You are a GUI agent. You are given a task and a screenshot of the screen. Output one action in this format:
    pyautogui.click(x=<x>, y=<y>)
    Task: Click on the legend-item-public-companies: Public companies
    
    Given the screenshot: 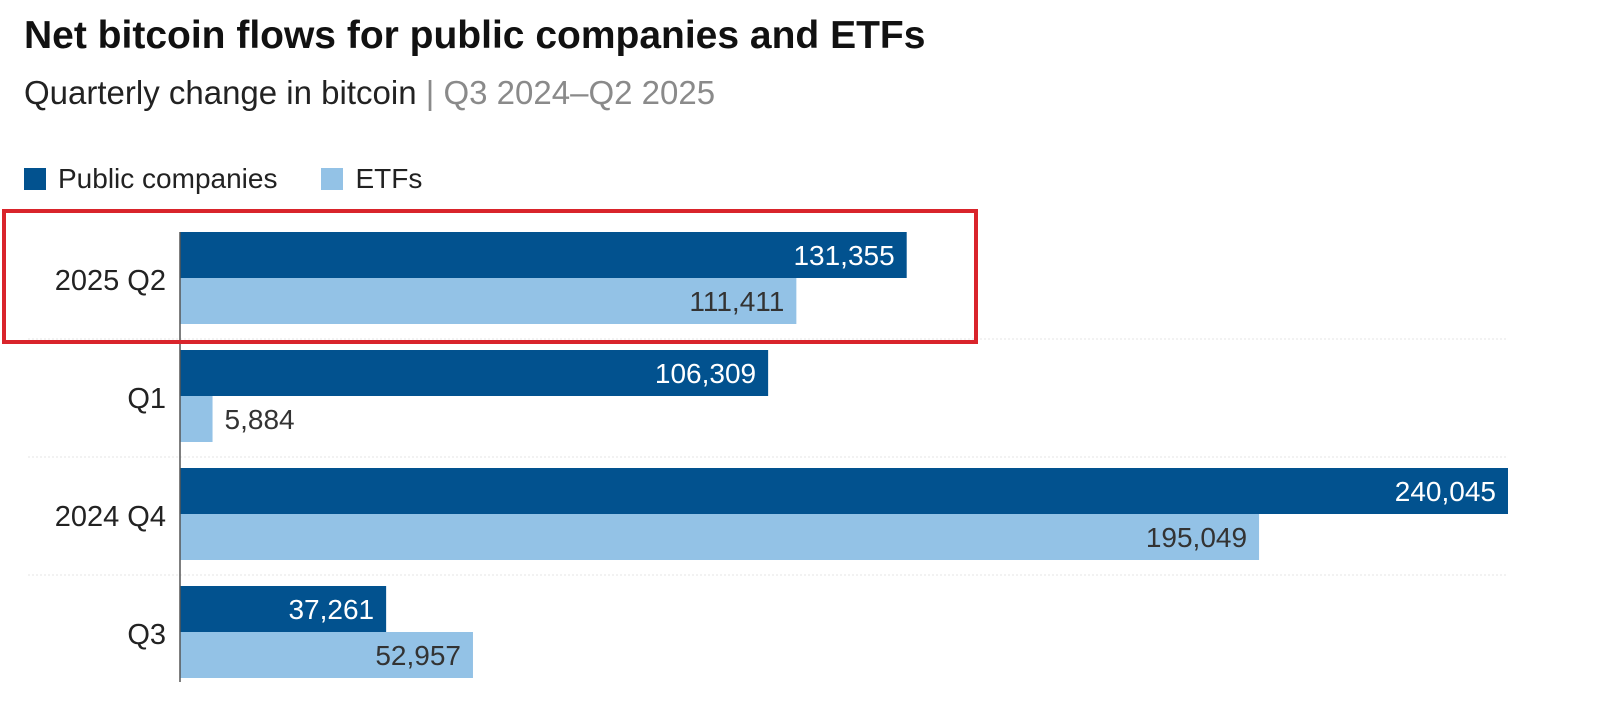 What is the action you would take?
    pyautogui.click(x=150, y=179)
    